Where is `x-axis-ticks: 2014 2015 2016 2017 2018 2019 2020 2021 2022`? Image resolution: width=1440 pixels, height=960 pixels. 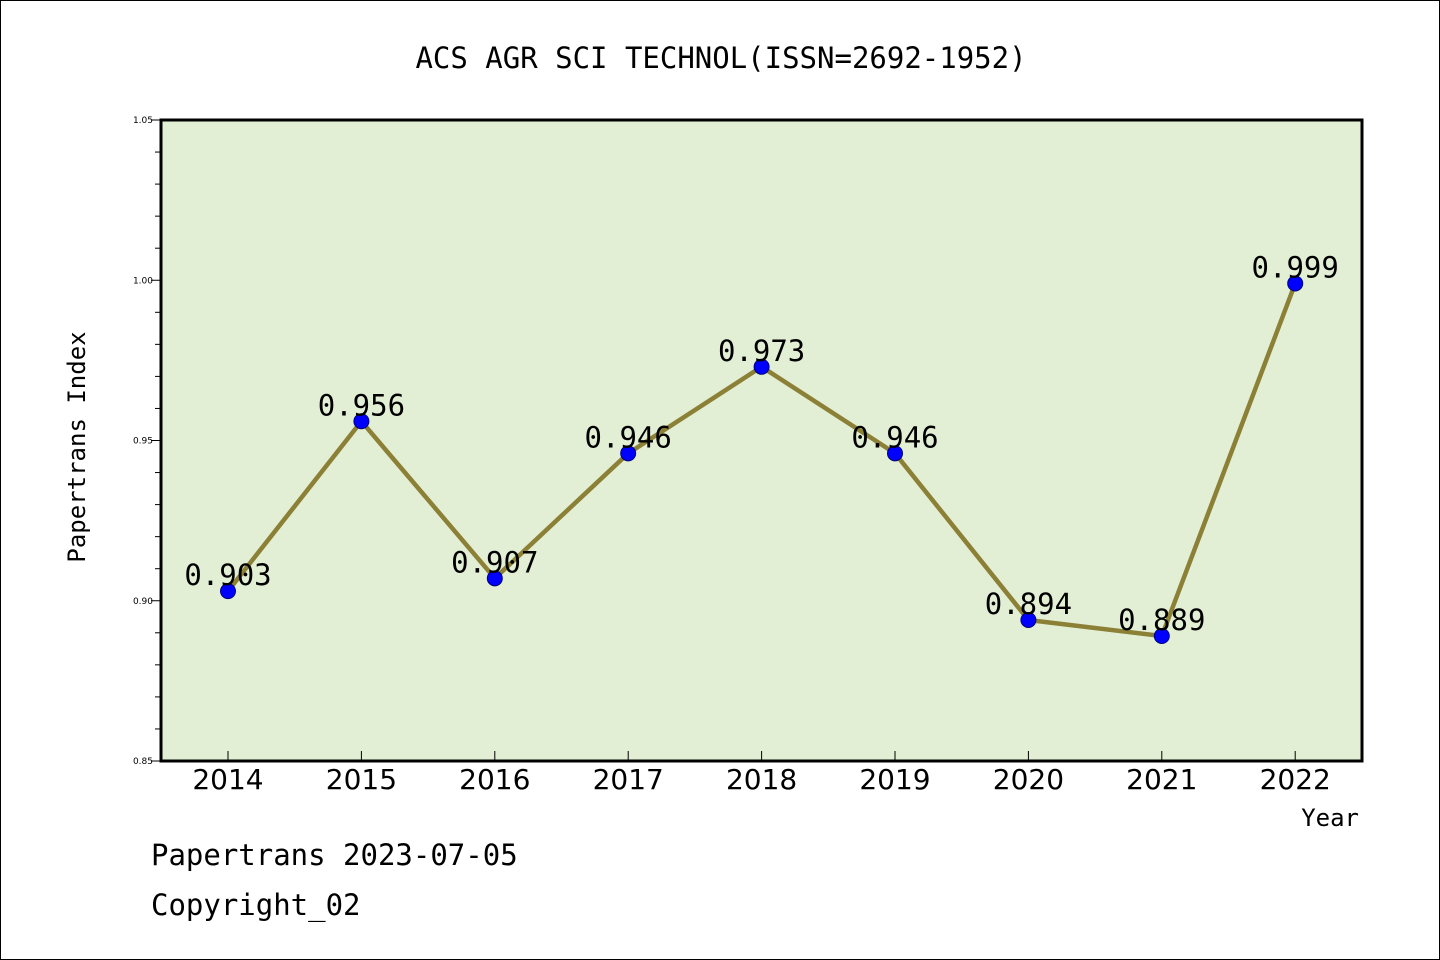
x-axis-ticks: 2014 2015 2016 2017 2018 2019 2020 2021 2022 is located at coordinates (761, 773).